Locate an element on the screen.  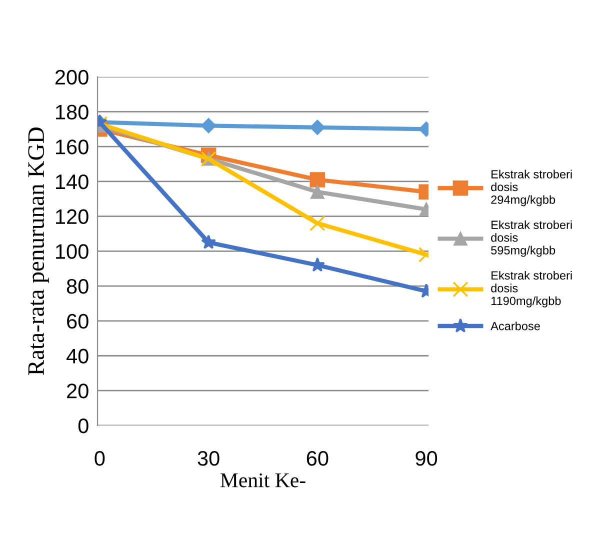
y-tick-label: 140 is located at coordinates (72, 182).